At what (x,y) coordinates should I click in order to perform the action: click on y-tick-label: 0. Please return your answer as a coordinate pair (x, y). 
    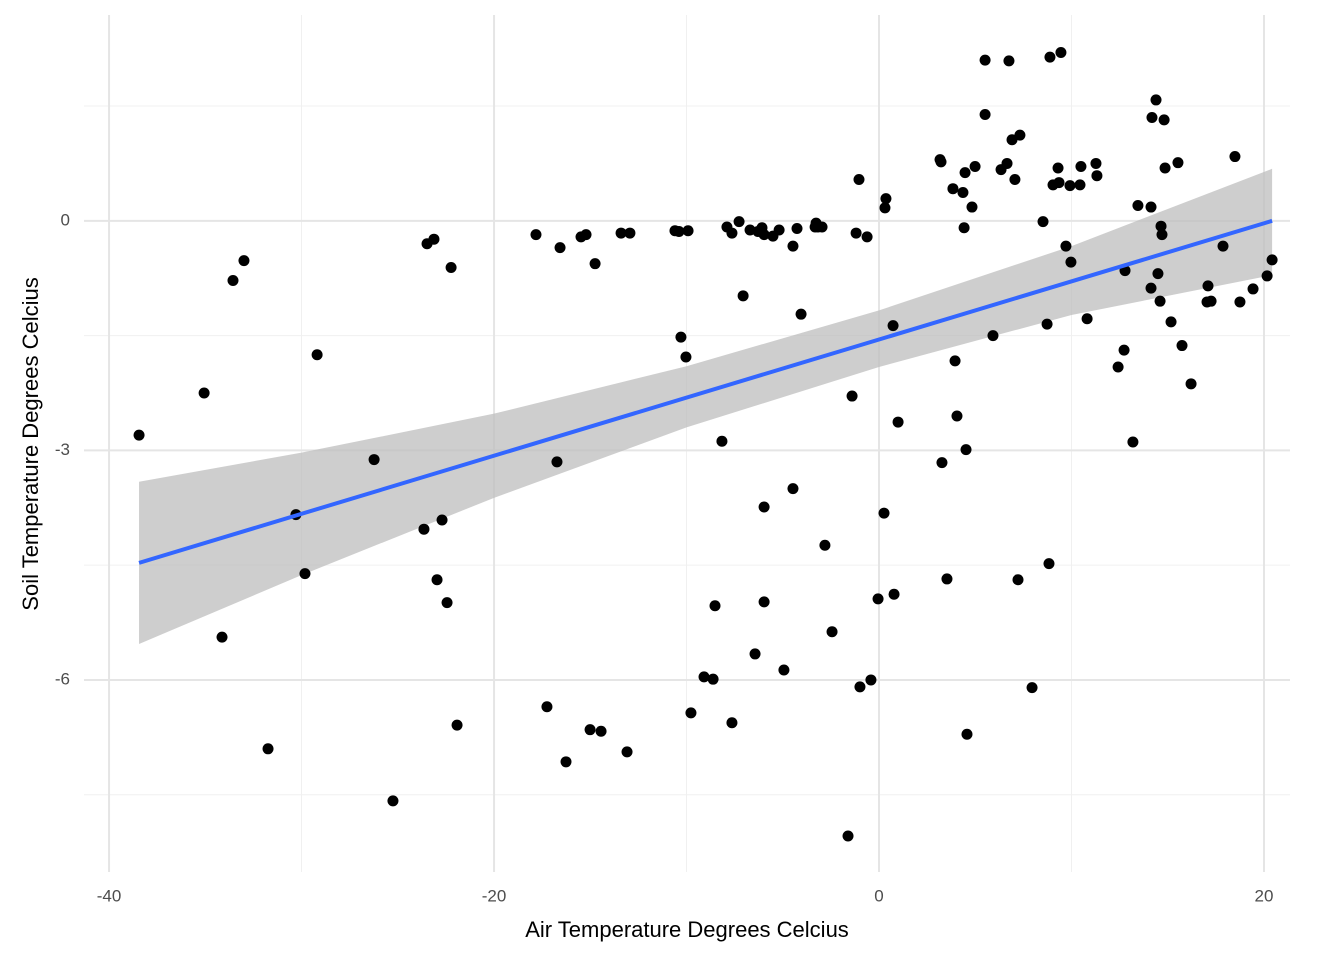
    Looking at the image, I should click on (65, 219).